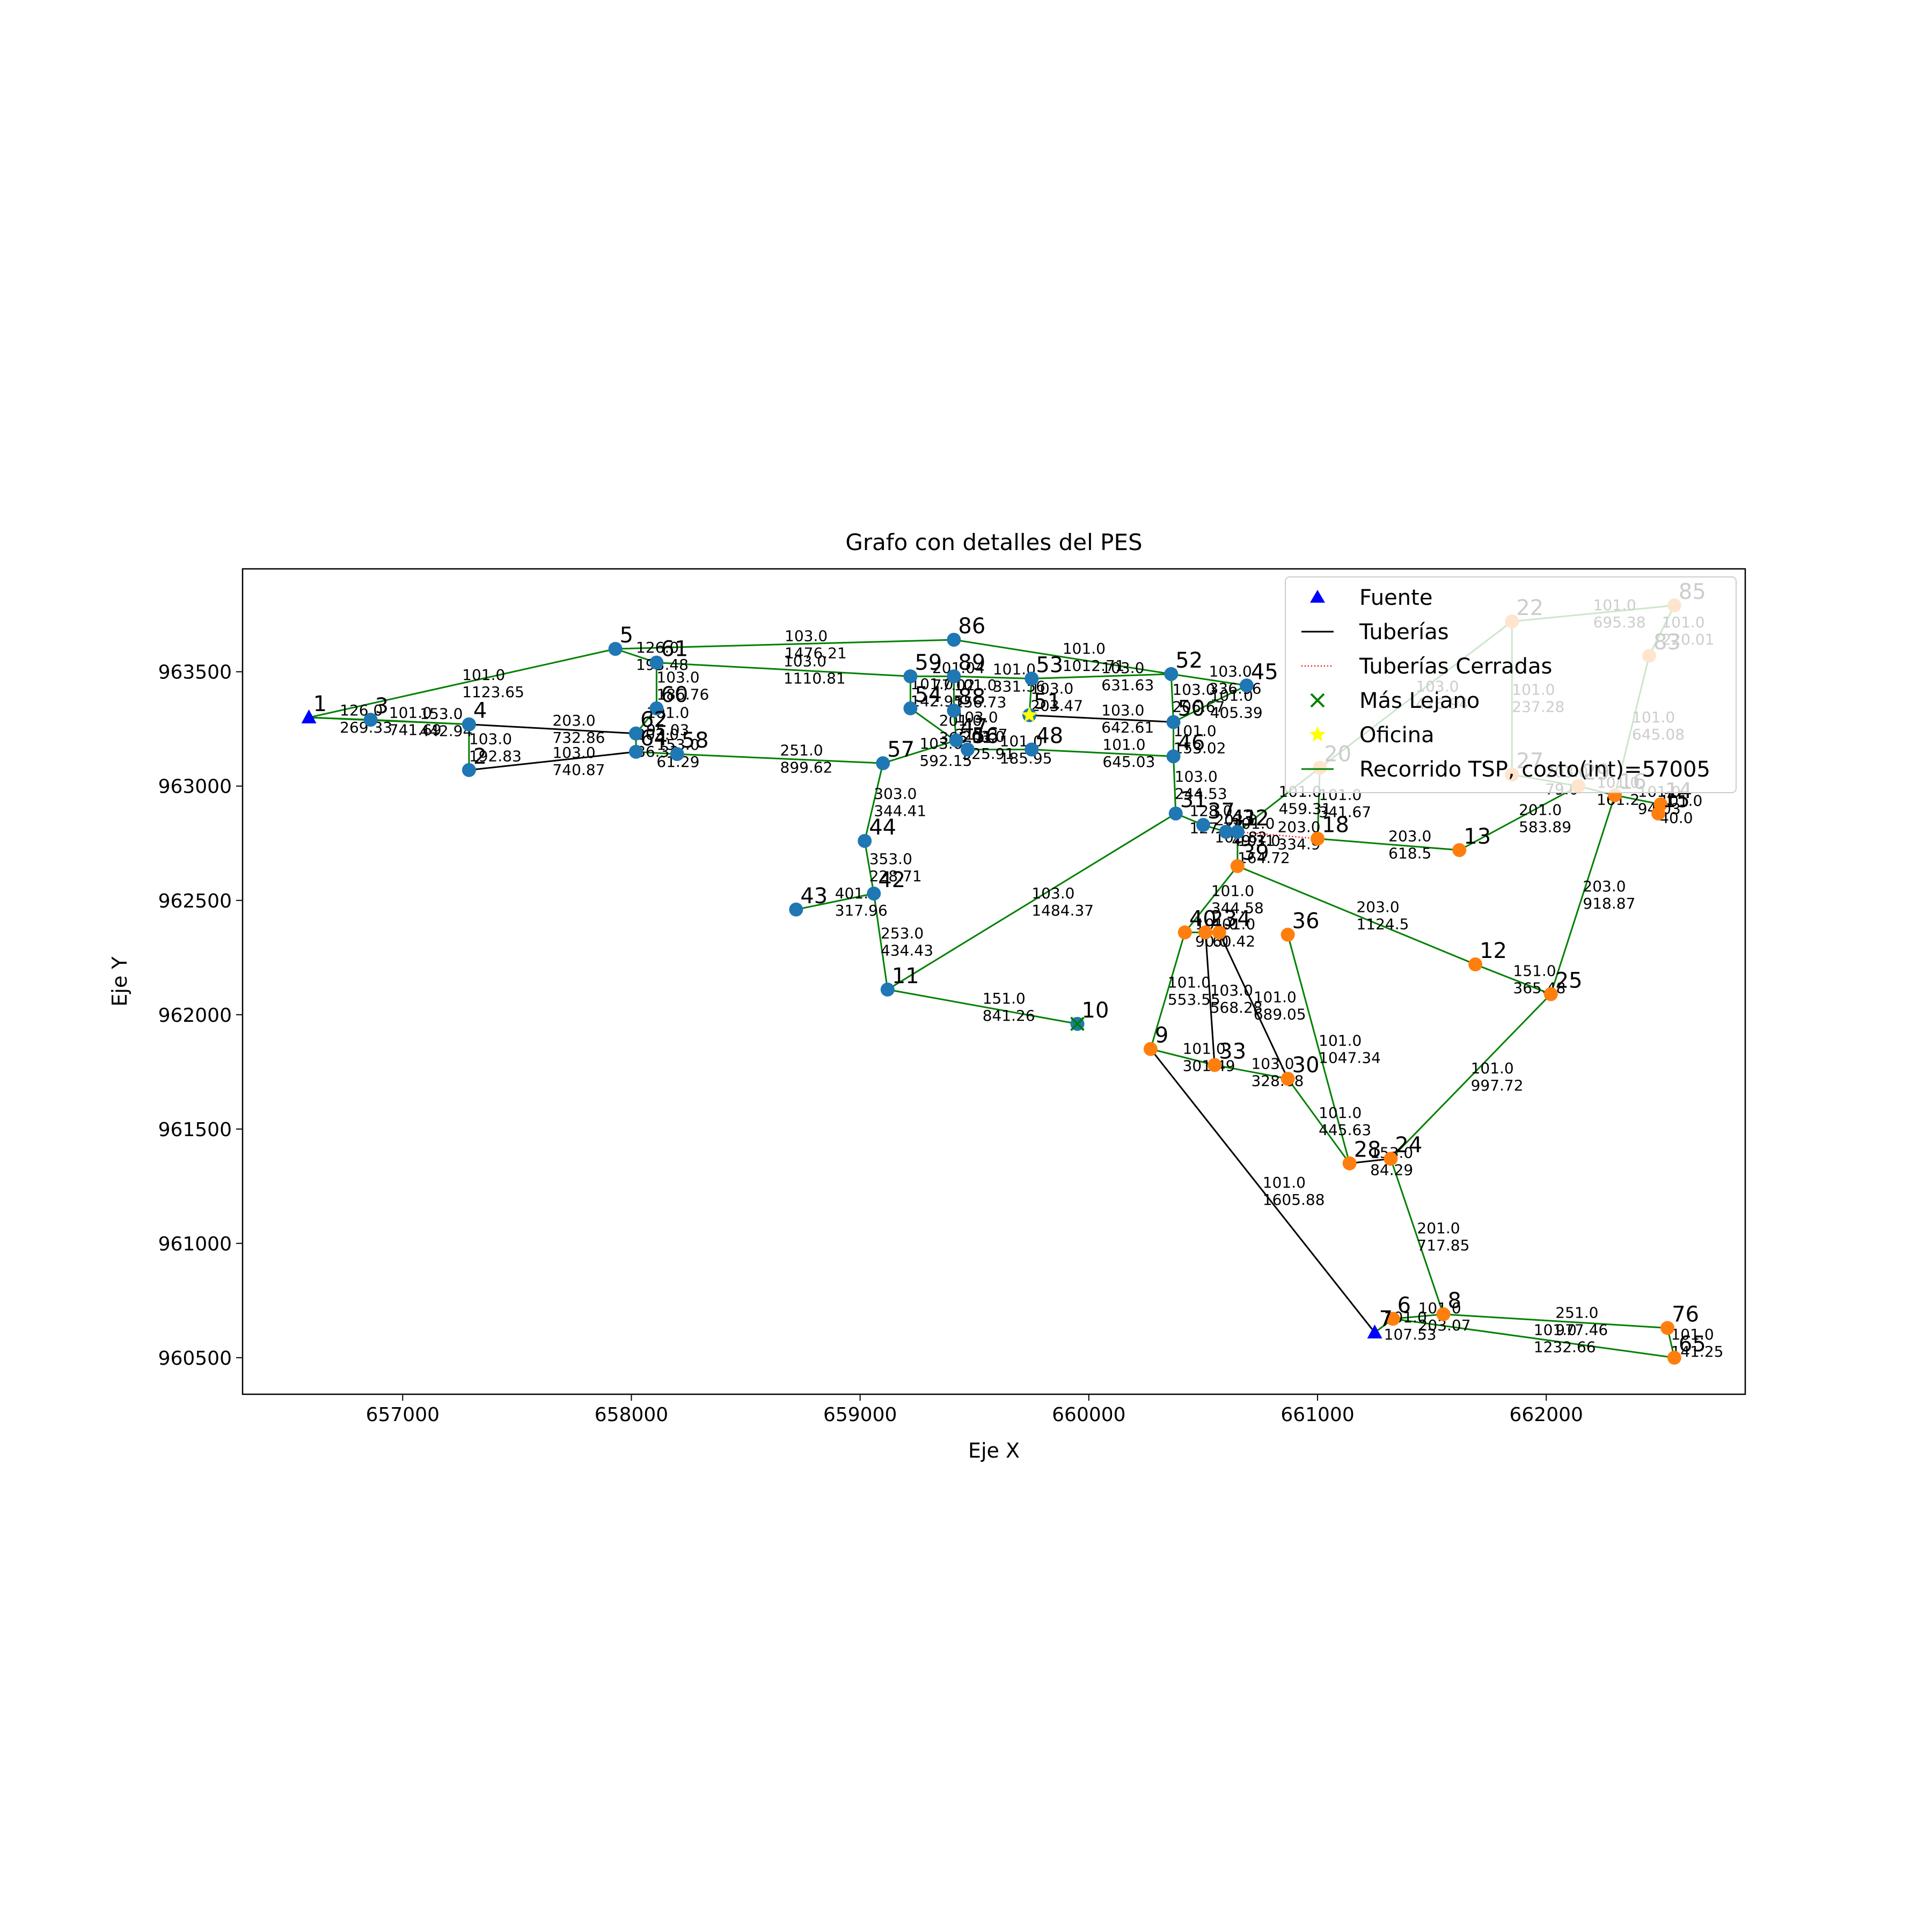 Image resolution: width=1932 pixels, height=1932 pixels. What do you see at coordinates (1409, 844) in the screenshot?
I see `edge-label: 203.0 618.5` at bounding box center [1409, 844].